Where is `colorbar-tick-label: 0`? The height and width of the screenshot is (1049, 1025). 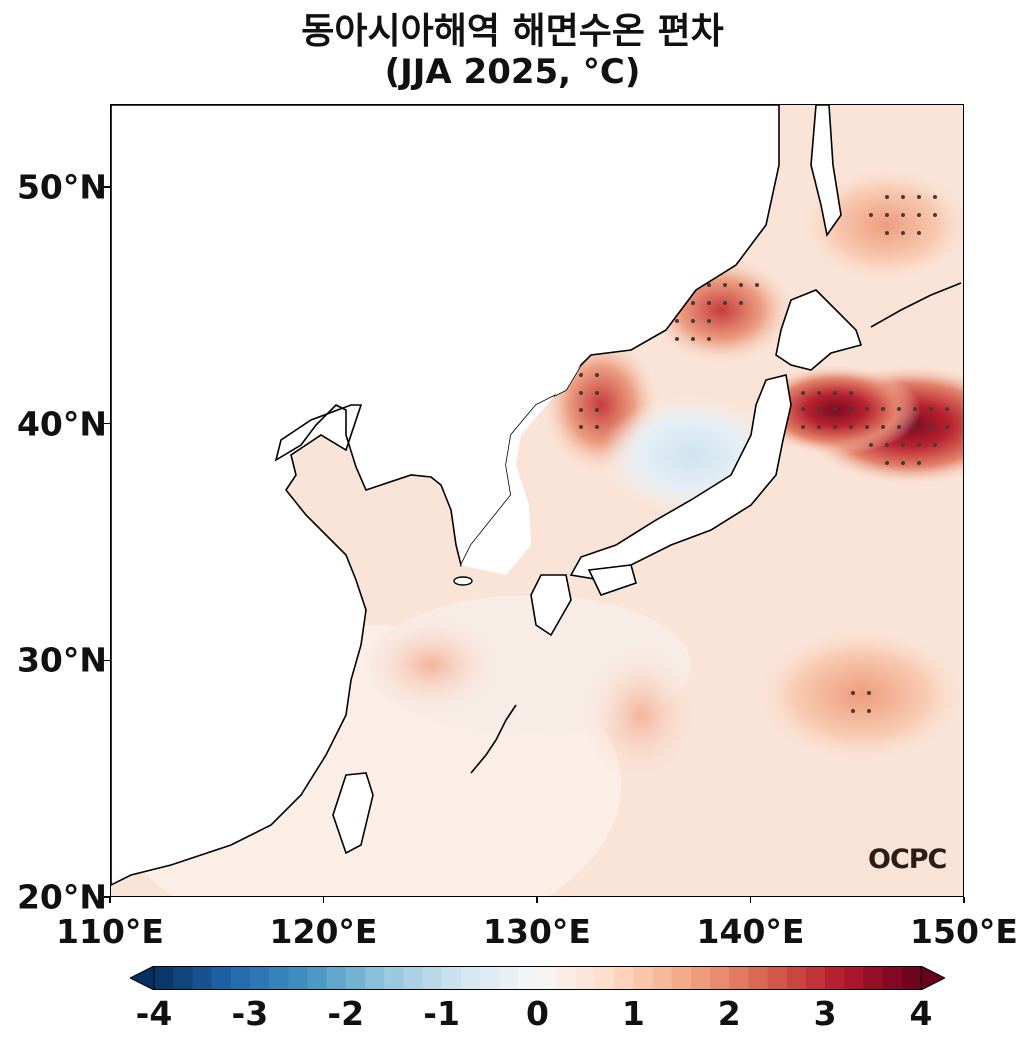 colorbar-tick-label: 0 is located at coordinates (537, 1013).